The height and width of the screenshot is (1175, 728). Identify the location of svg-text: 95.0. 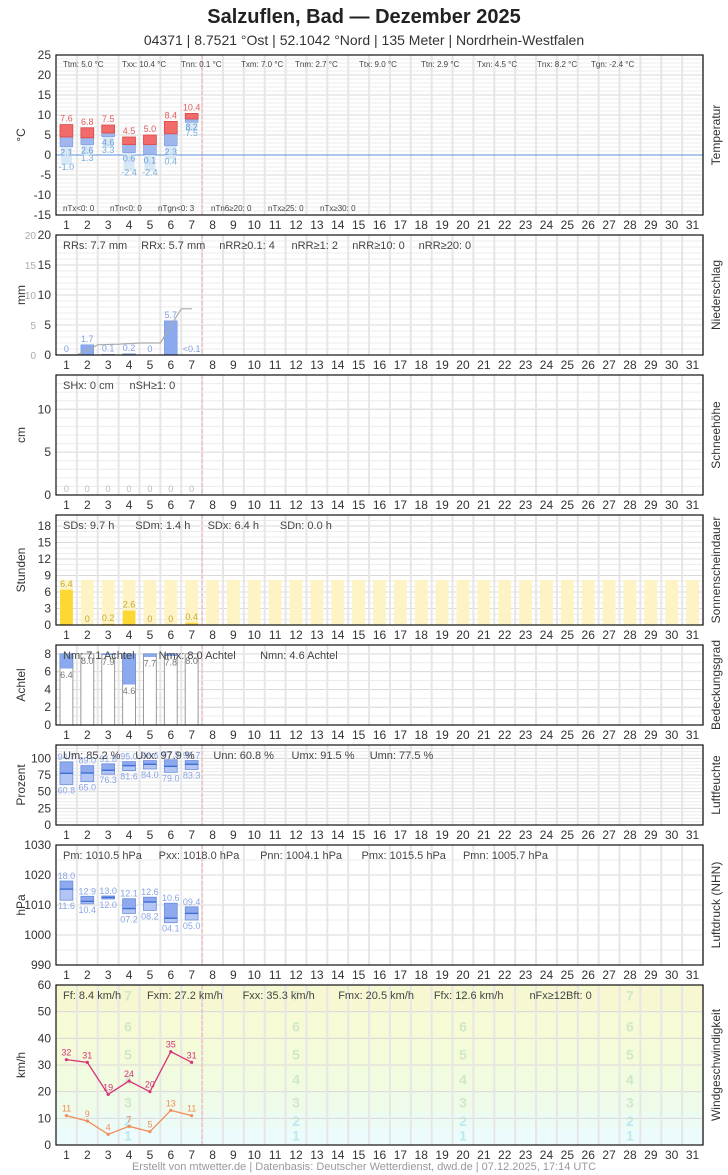
(129, 757).